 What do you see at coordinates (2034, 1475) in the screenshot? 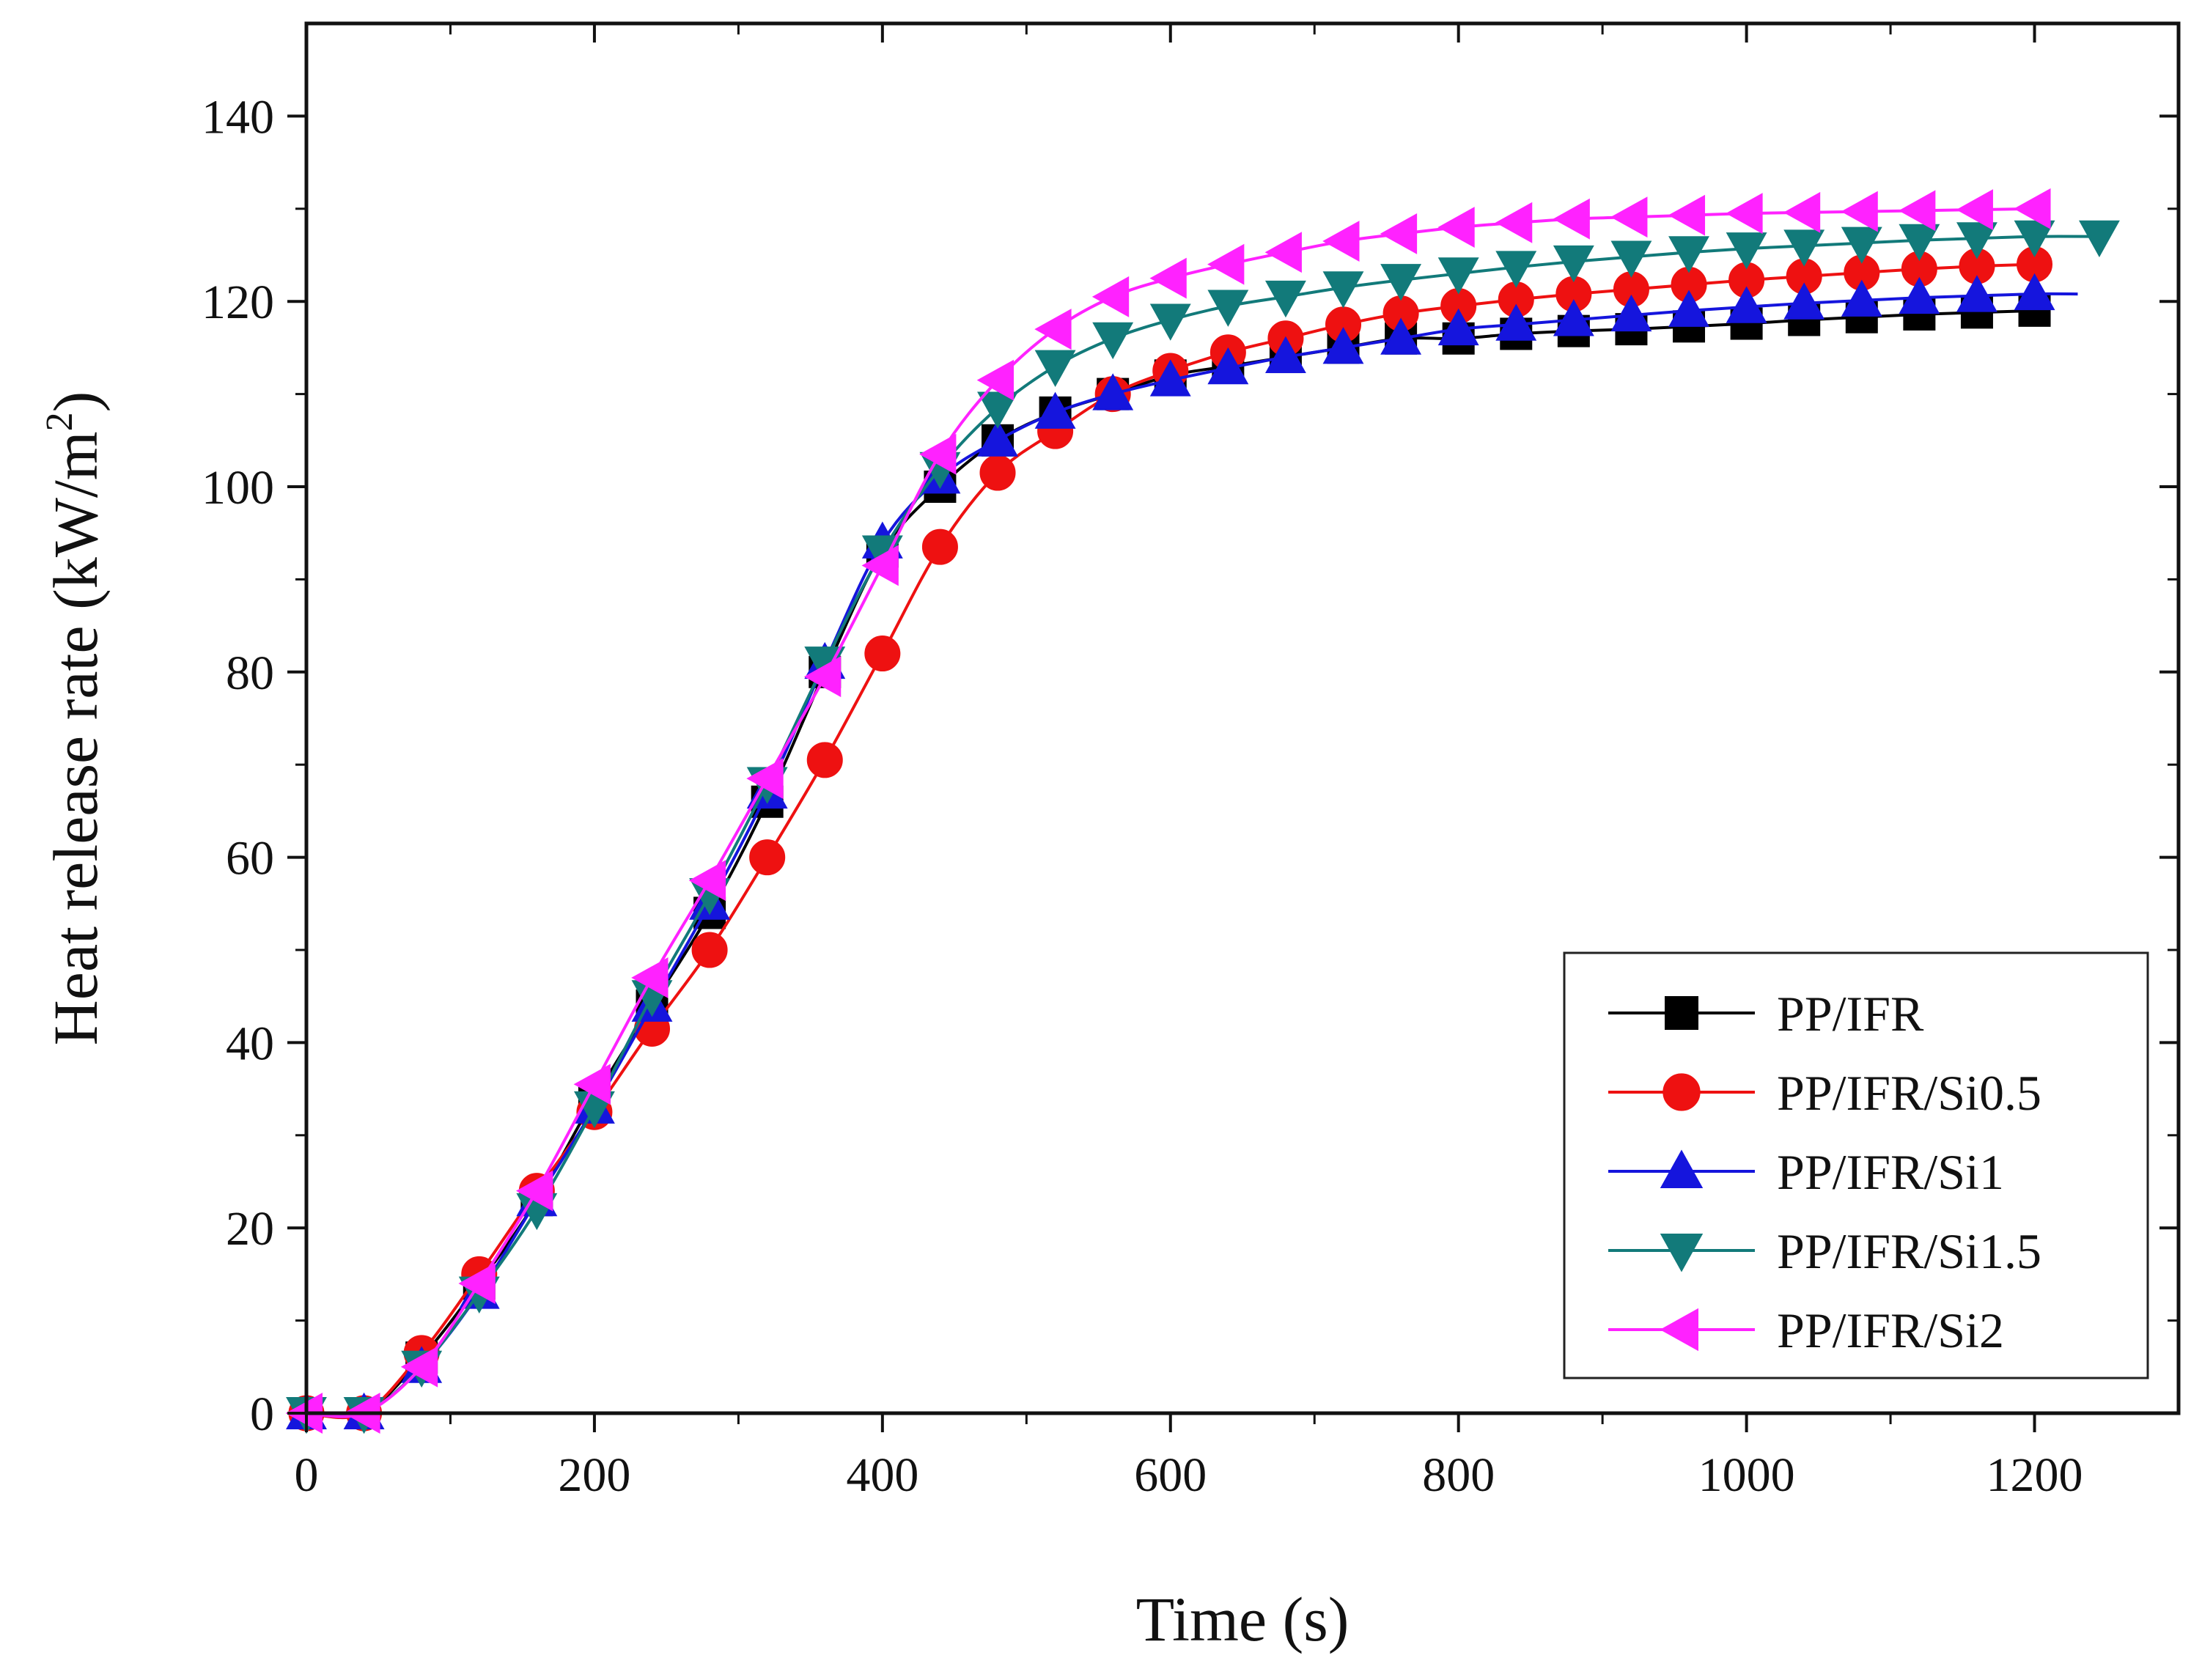
I see `x-tick-label: 1200` at bounding box center [2034, 1475].